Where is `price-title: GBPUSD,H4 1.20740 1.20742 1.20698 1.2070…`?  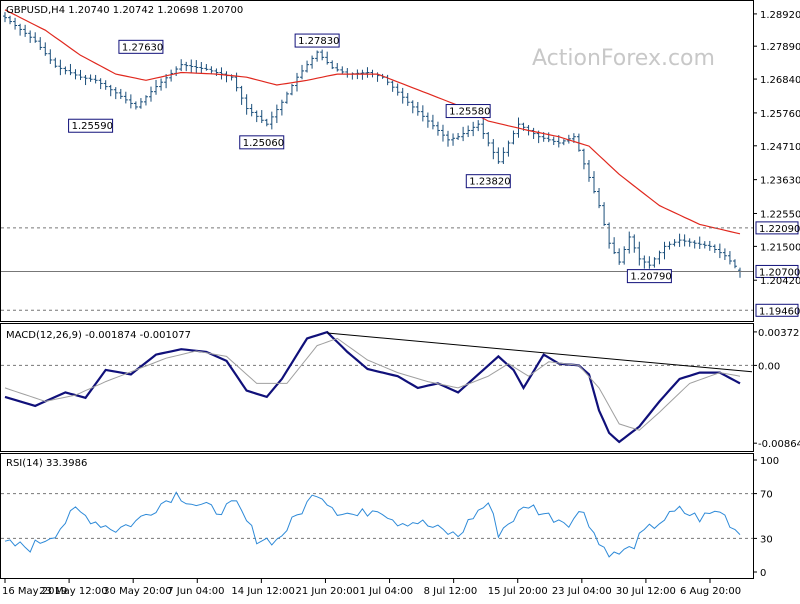 price-title: GBPUSD,H4 1.20740 1.20742 1.20698 1.2070… is located at coordinates (124, 10).